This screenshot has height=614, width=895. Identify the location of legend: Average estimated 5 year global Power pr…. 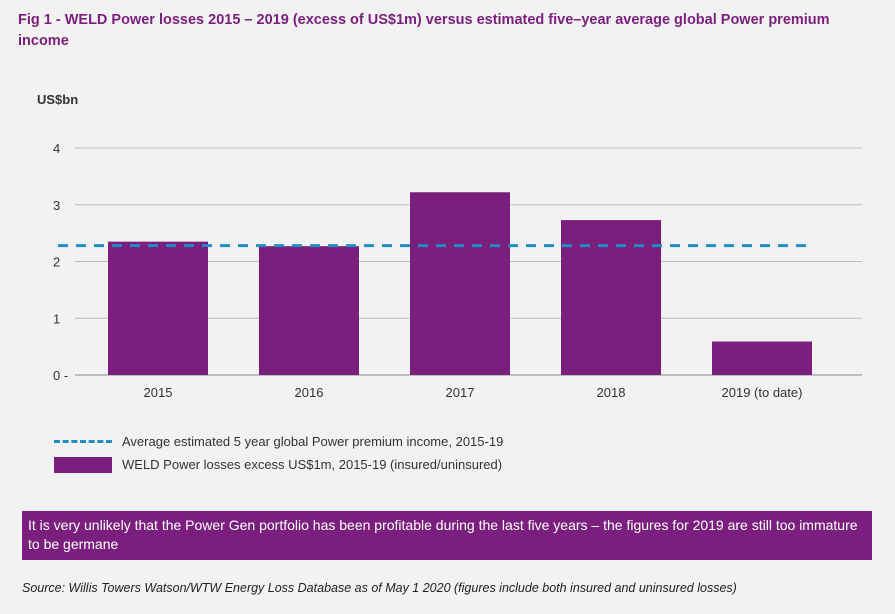
(278, 453).